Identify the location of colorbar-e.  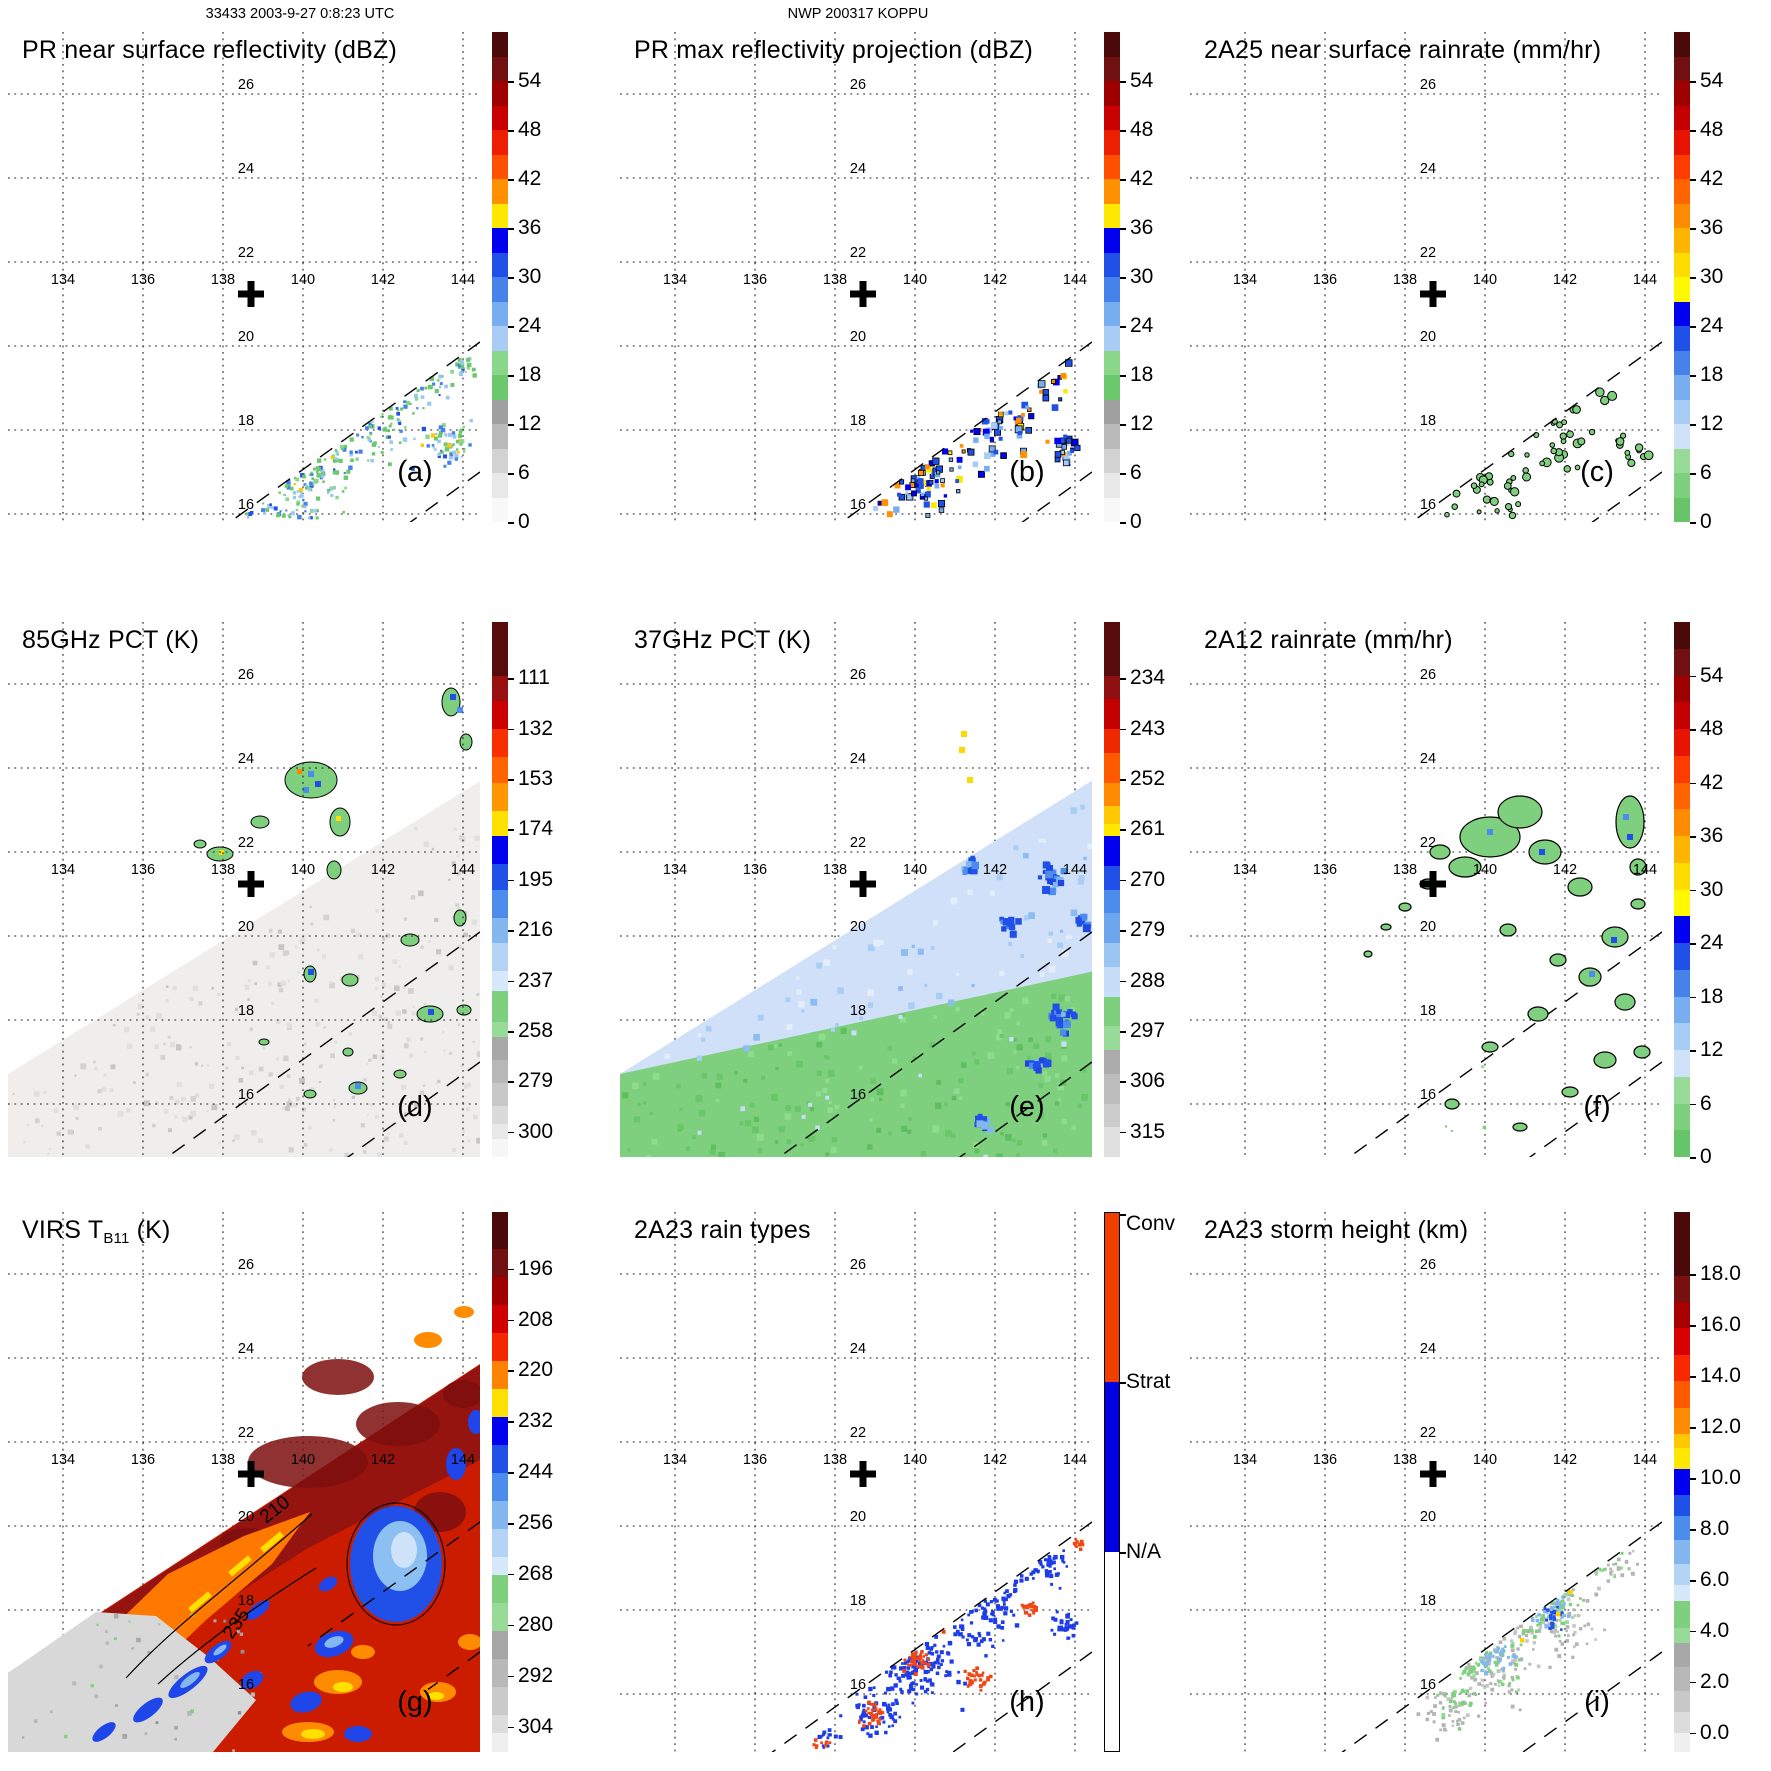
(1112, 889).